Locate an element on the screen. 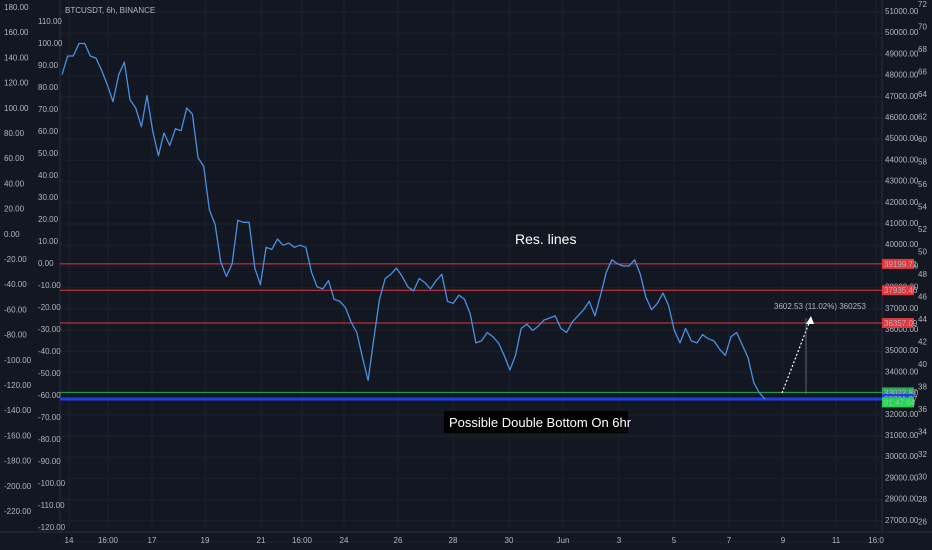  right-axis-tick: 42000.00 is located at coordinates (902, 202).